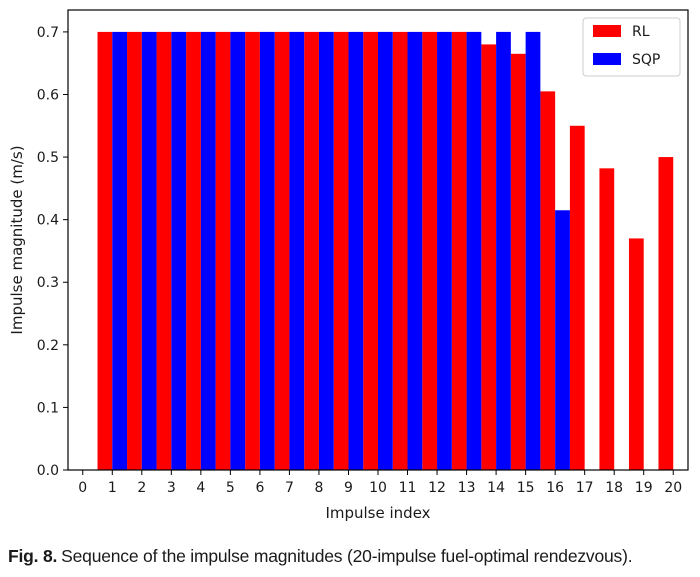 The width and height of the screenshot is (700, 577). Describe the element at coordinates (348, 488) in the screenshot. I see `x-tick-label: 9` at that location.